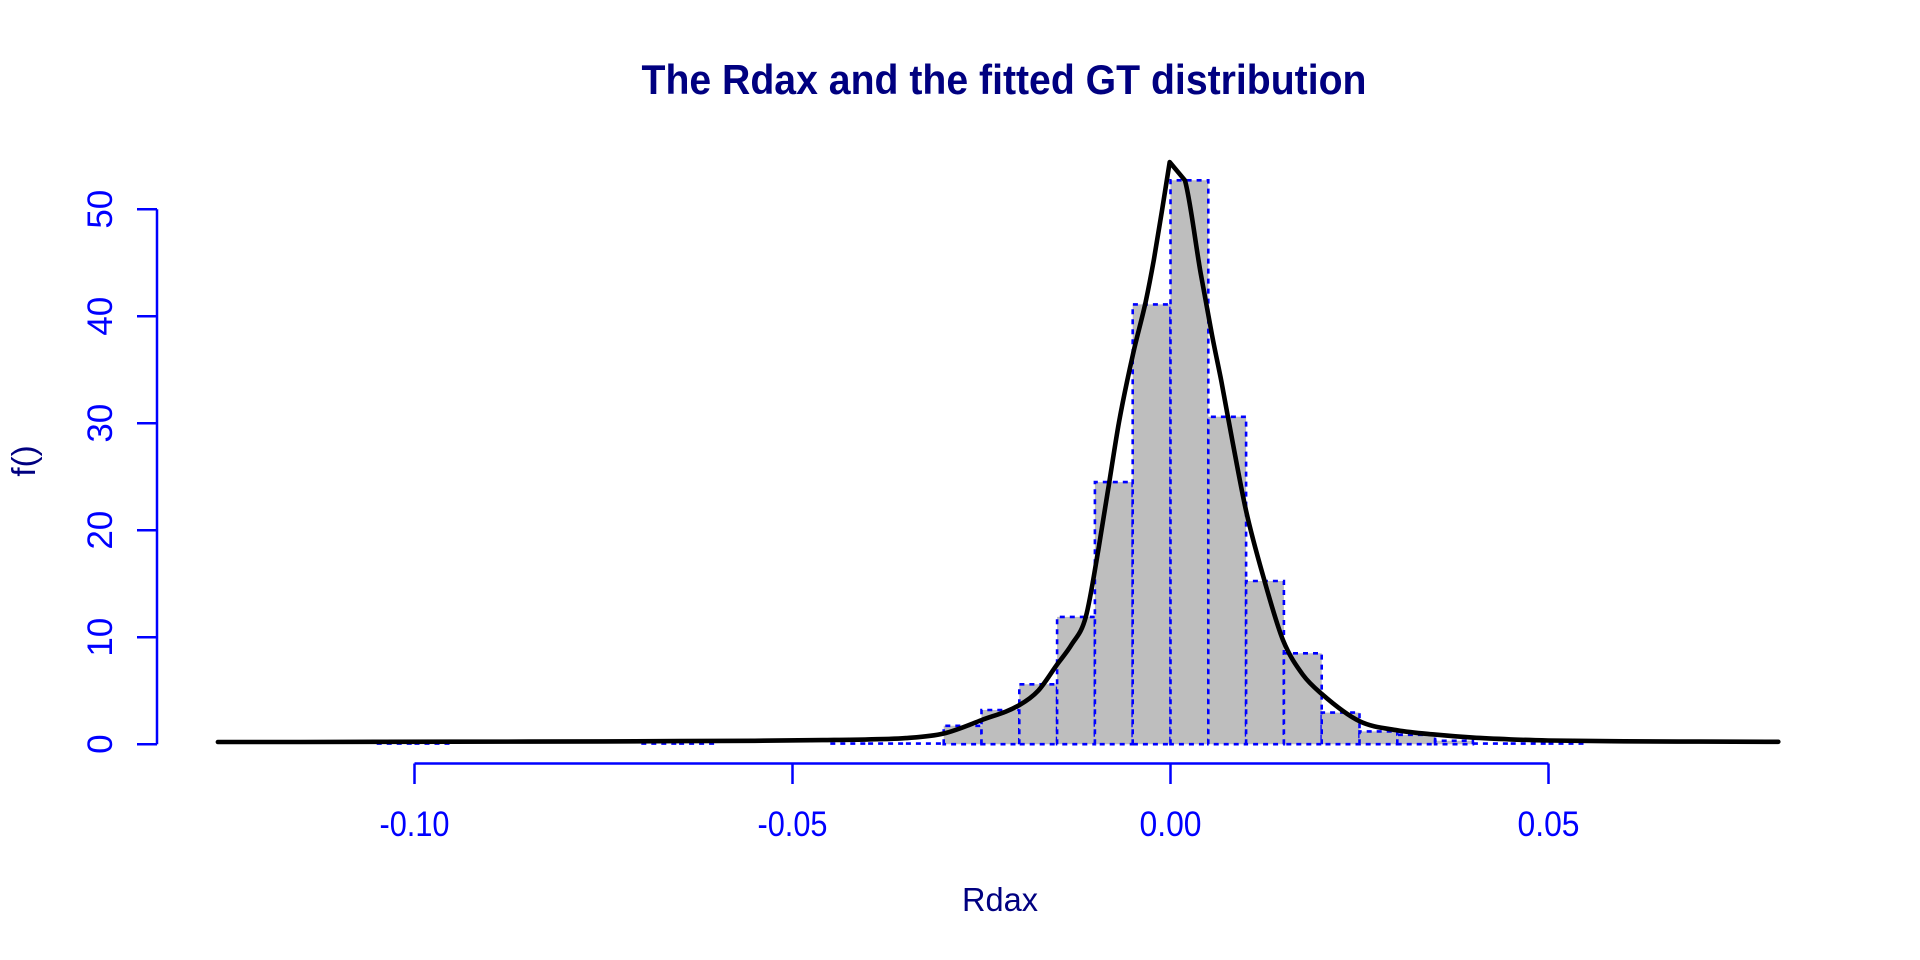  Describe the element at coordinates (100, 530) in the screenshot. I see `y-tick-label: 20` at that location.